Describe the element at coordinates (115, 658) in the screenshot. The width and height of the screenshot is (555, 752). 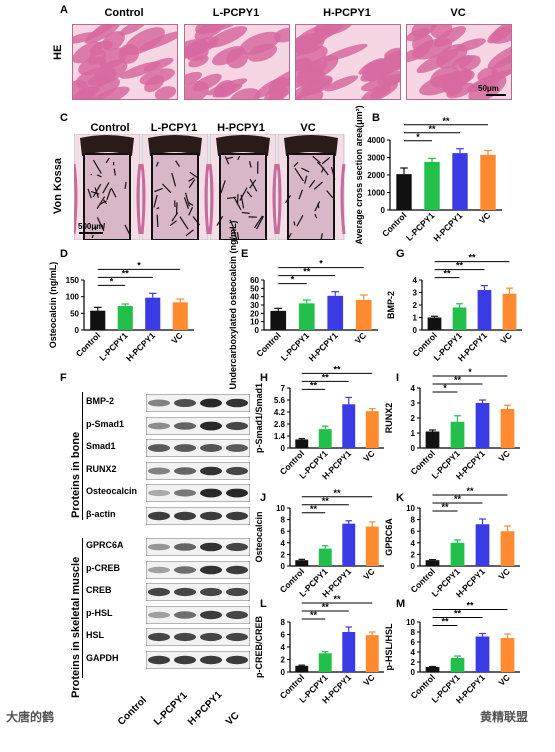
I see `blot-label-11: GAPDH` at that location.